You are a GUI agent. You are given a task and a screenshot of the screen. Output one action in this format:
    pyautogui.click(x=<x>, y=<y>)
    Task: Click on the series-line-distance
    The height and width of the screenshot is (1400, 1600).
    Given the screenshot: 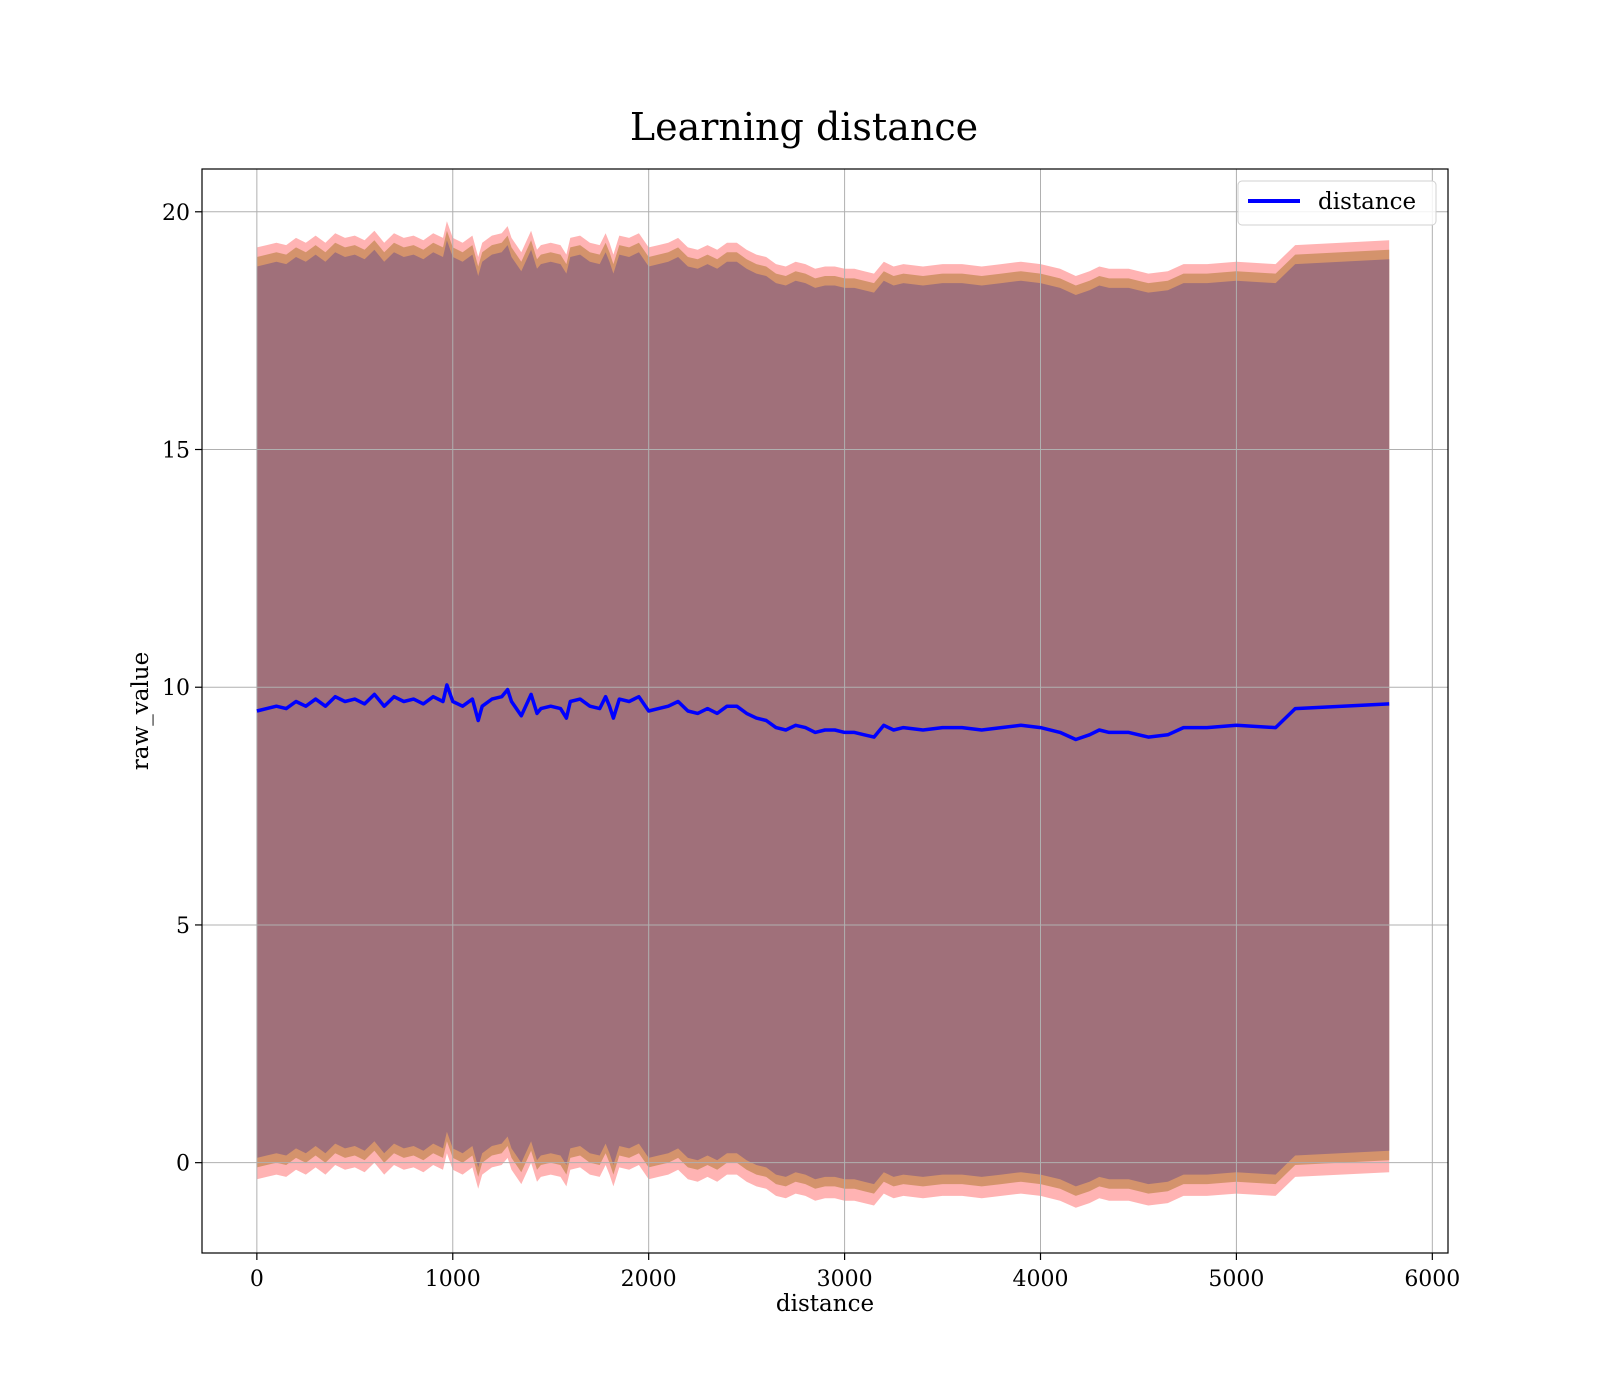 What is the action you would take?
    pyautogui.click(x=823, y=712)
    